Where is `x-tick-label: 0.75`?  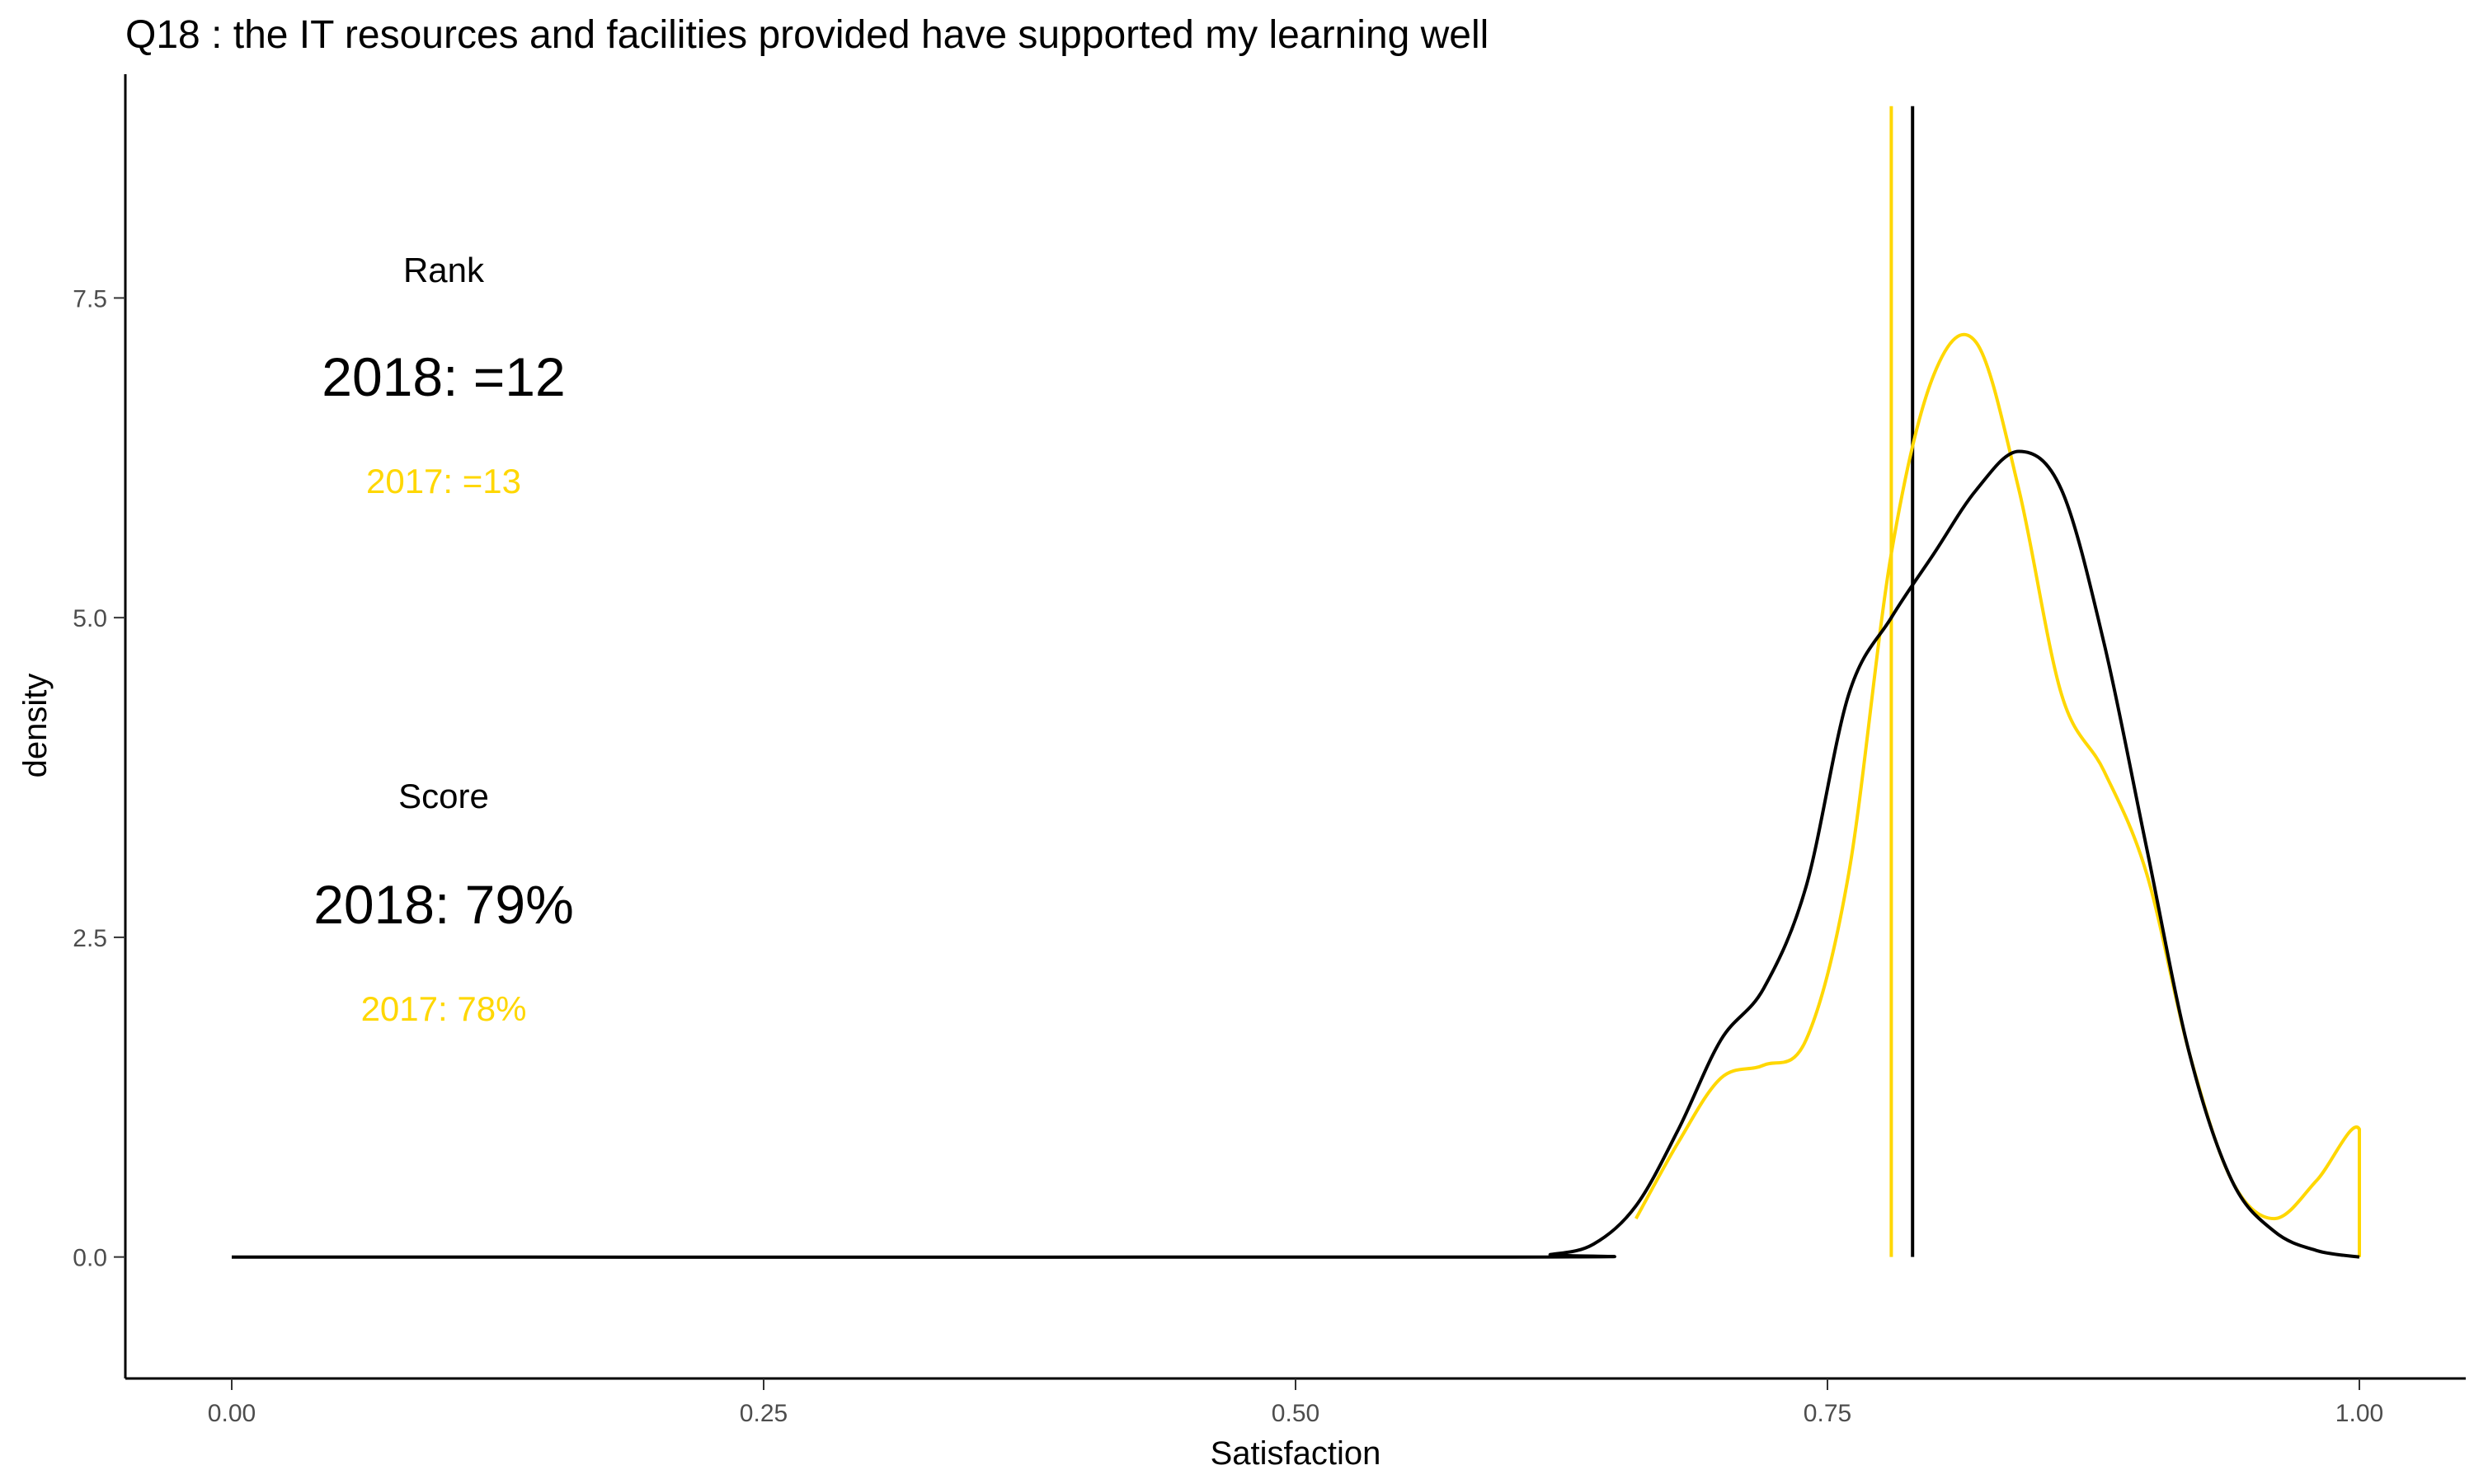 x-tick-label: 0.75 is located at coordinates (1827, 1413).